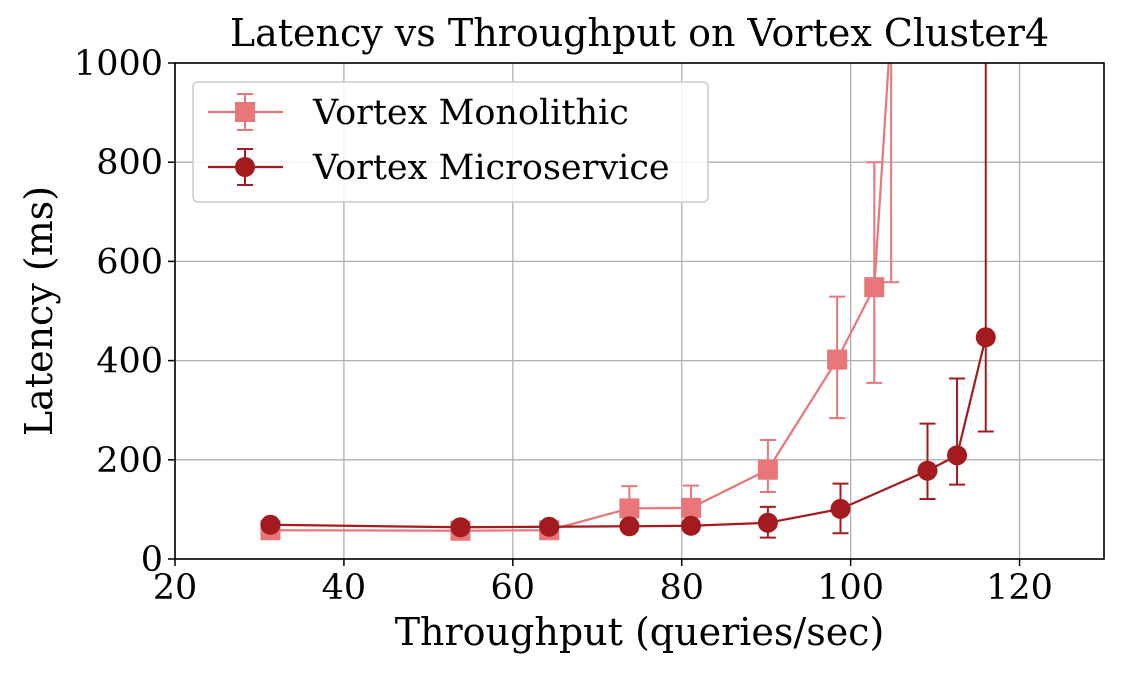 The image size is (1121, 678). I want to click on y-axis-label: Latency (ms), so click(39, 311).